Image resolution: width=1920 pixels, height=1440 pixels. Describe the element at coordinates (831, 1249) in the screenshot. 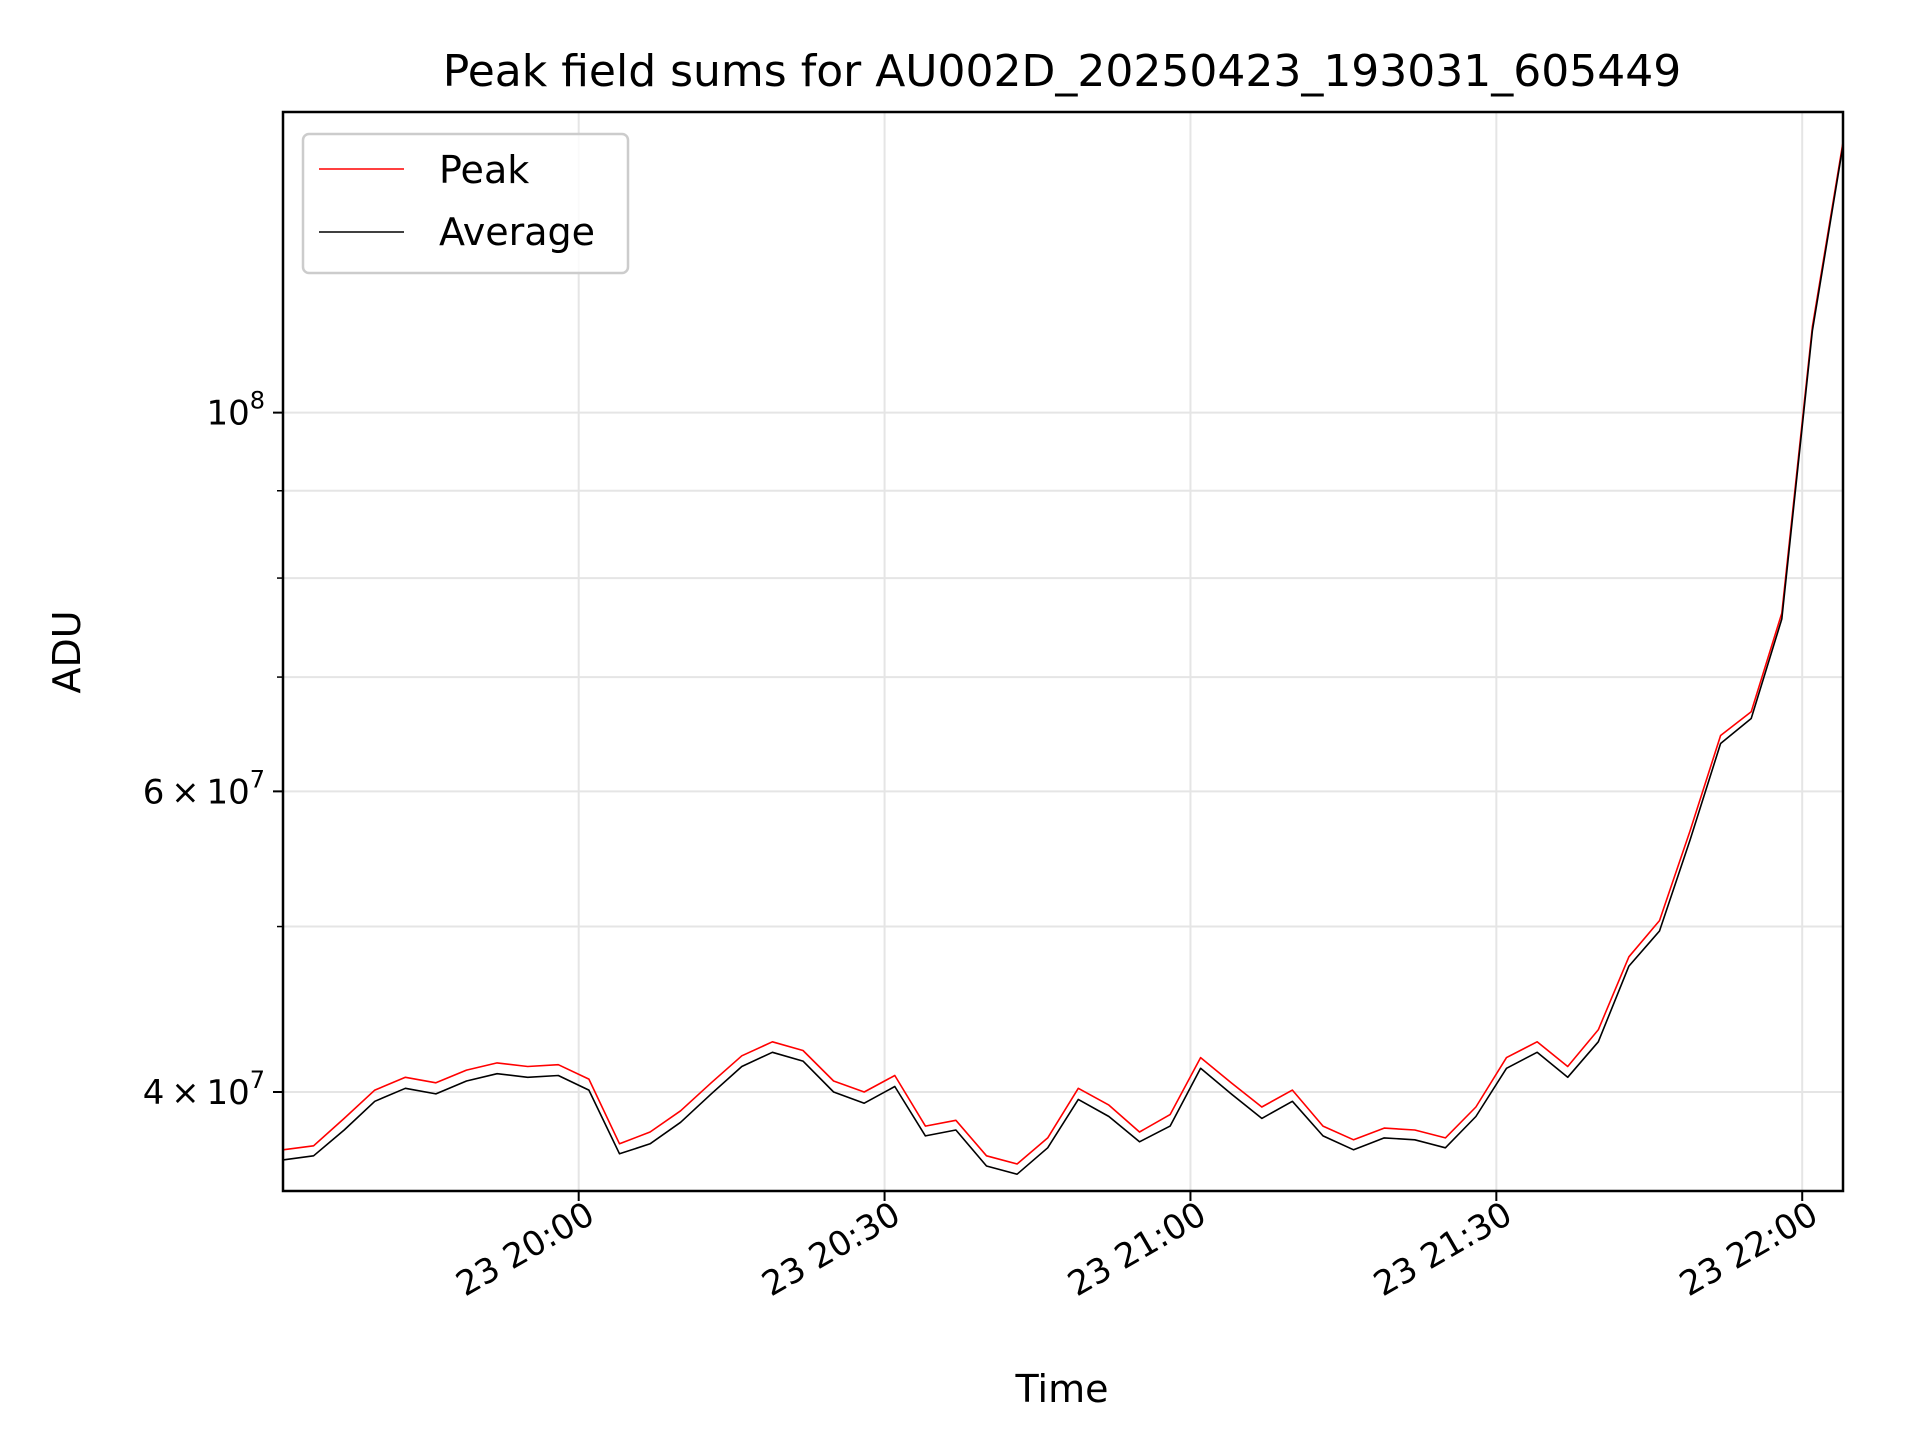

I see `x-tick-label: 23 20:30` at that location.